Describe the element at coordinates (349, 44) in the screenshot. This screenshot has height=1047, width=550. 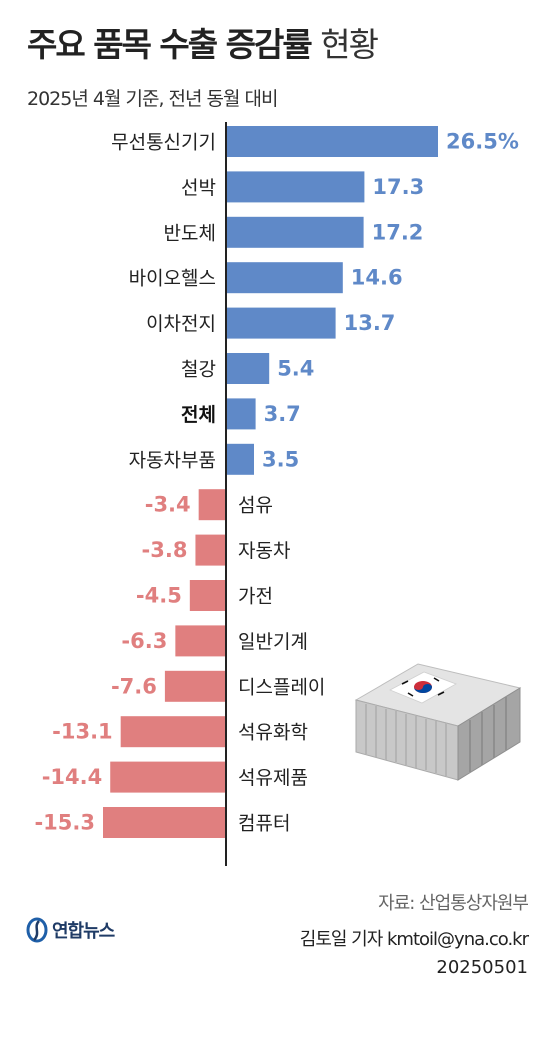
I see `title-suffix: 현황` at that location.